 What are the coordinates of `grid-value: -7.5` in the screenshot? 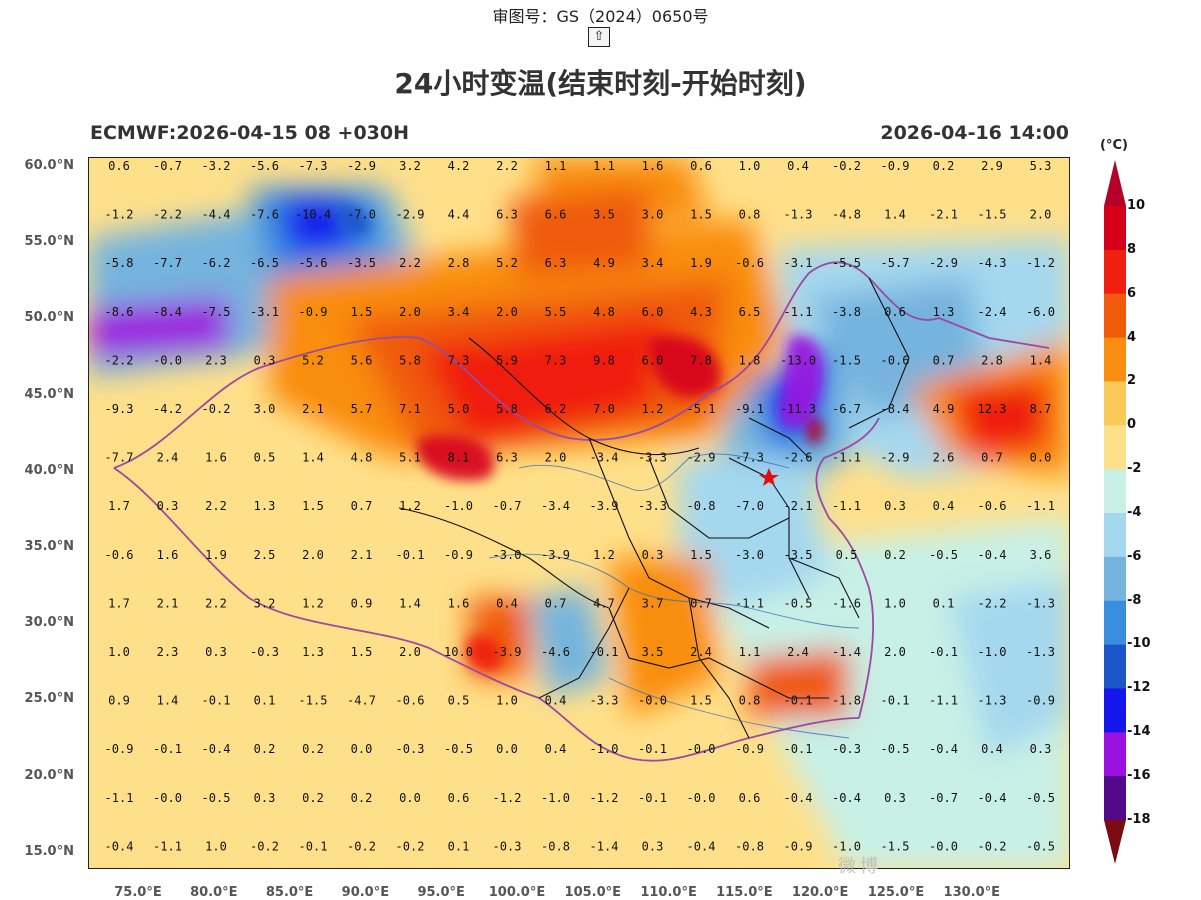 It's located at (216, 312).